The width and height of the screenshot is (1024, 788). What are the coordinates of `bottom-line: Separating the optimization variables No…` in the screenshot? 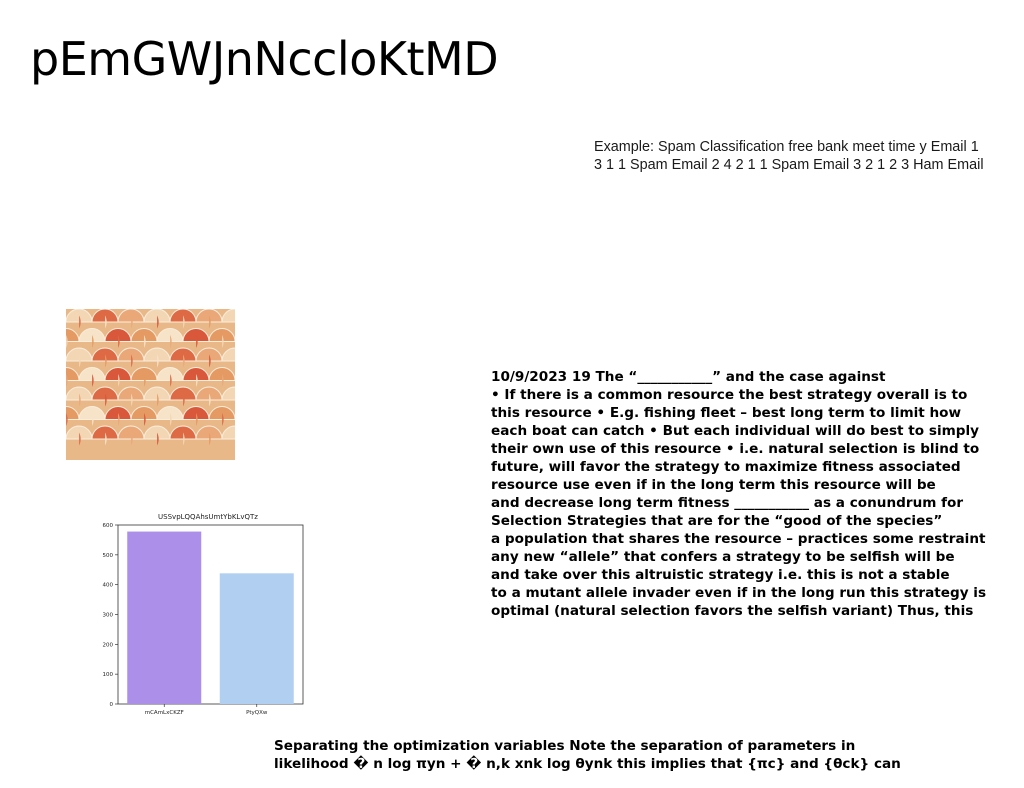 It's located at (565, 746).